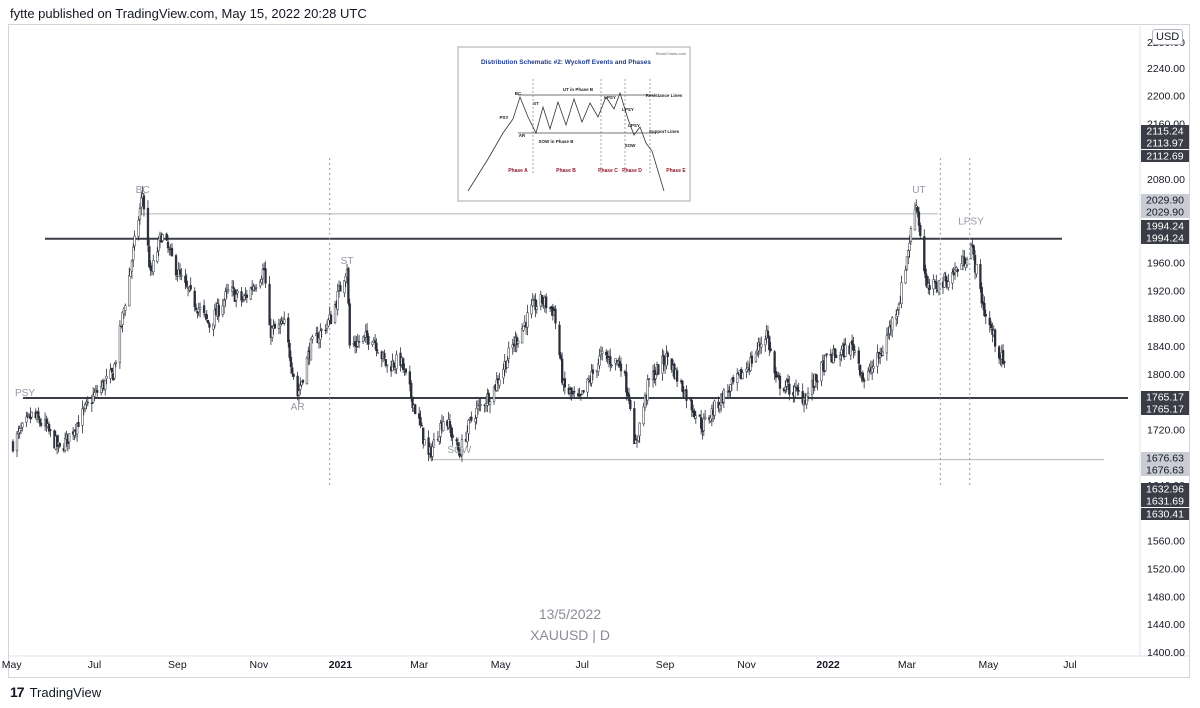 This screenshot has width=1200, height=708. Describe the element at coordinates (518, 171) in the screenshot. I see `inset-phase-label: Phase A` at that location.